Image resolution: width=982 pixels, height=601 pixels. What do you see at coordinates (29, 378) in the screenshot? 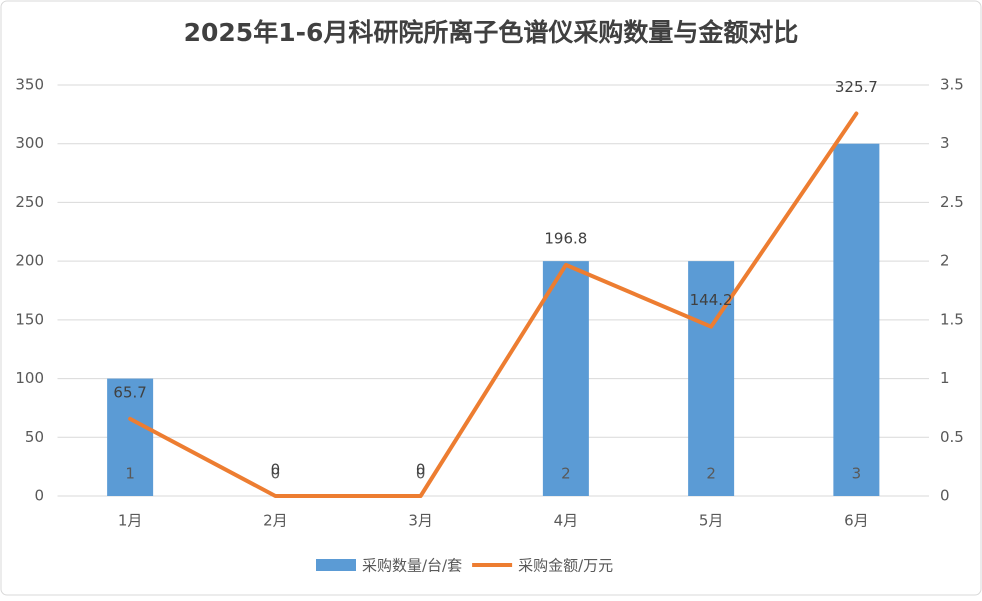
I see `y-tick-label: 100` at bounding box center [29, 378].